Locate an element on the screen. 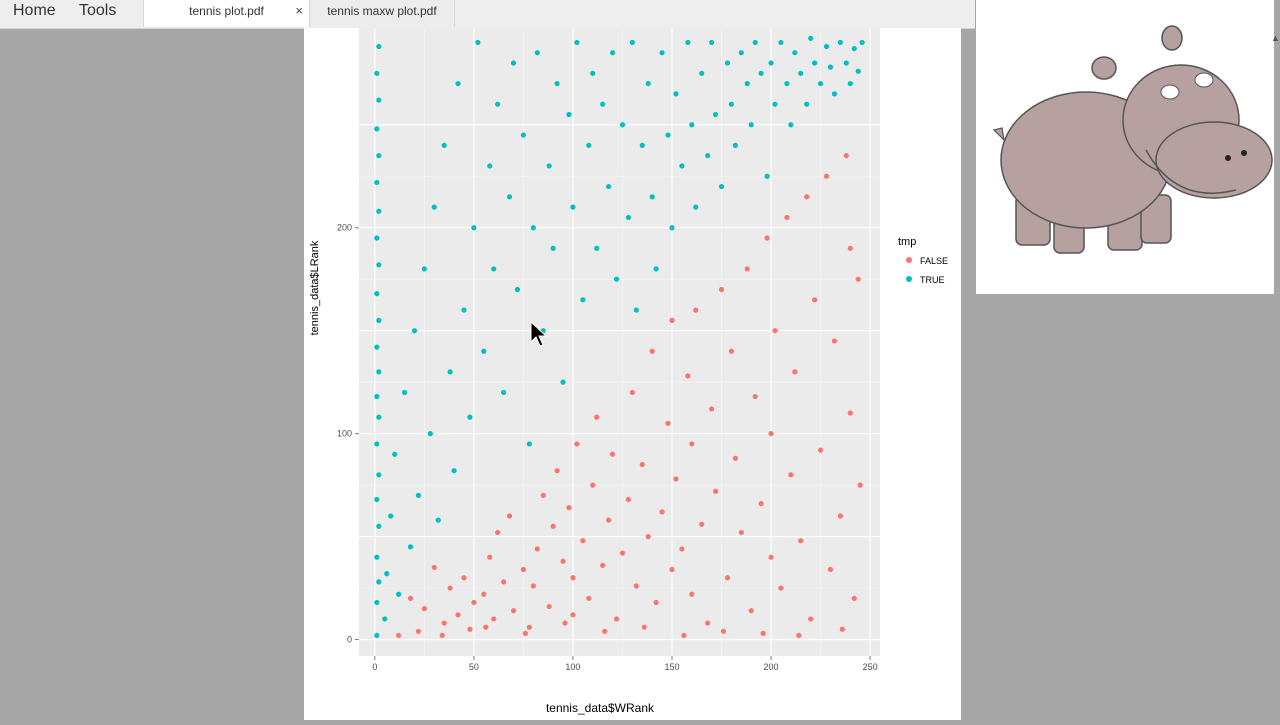 Image resolution: width=1280 pixels, height=725 pixels. legend-key-true is located at coordinates (909, 279).